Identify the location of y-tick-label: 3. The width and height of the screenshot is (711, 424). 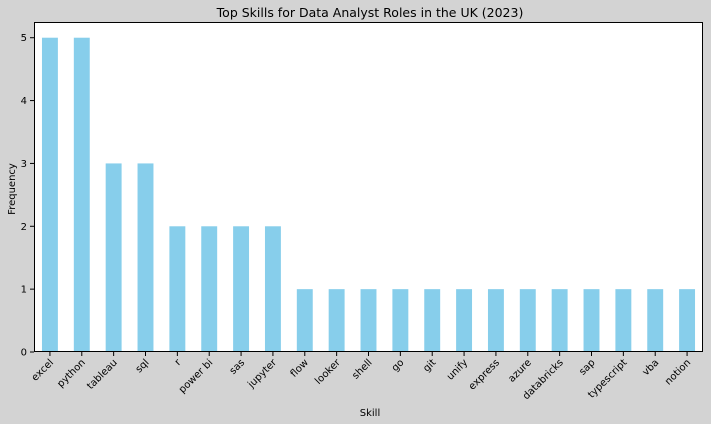
(24, 164).